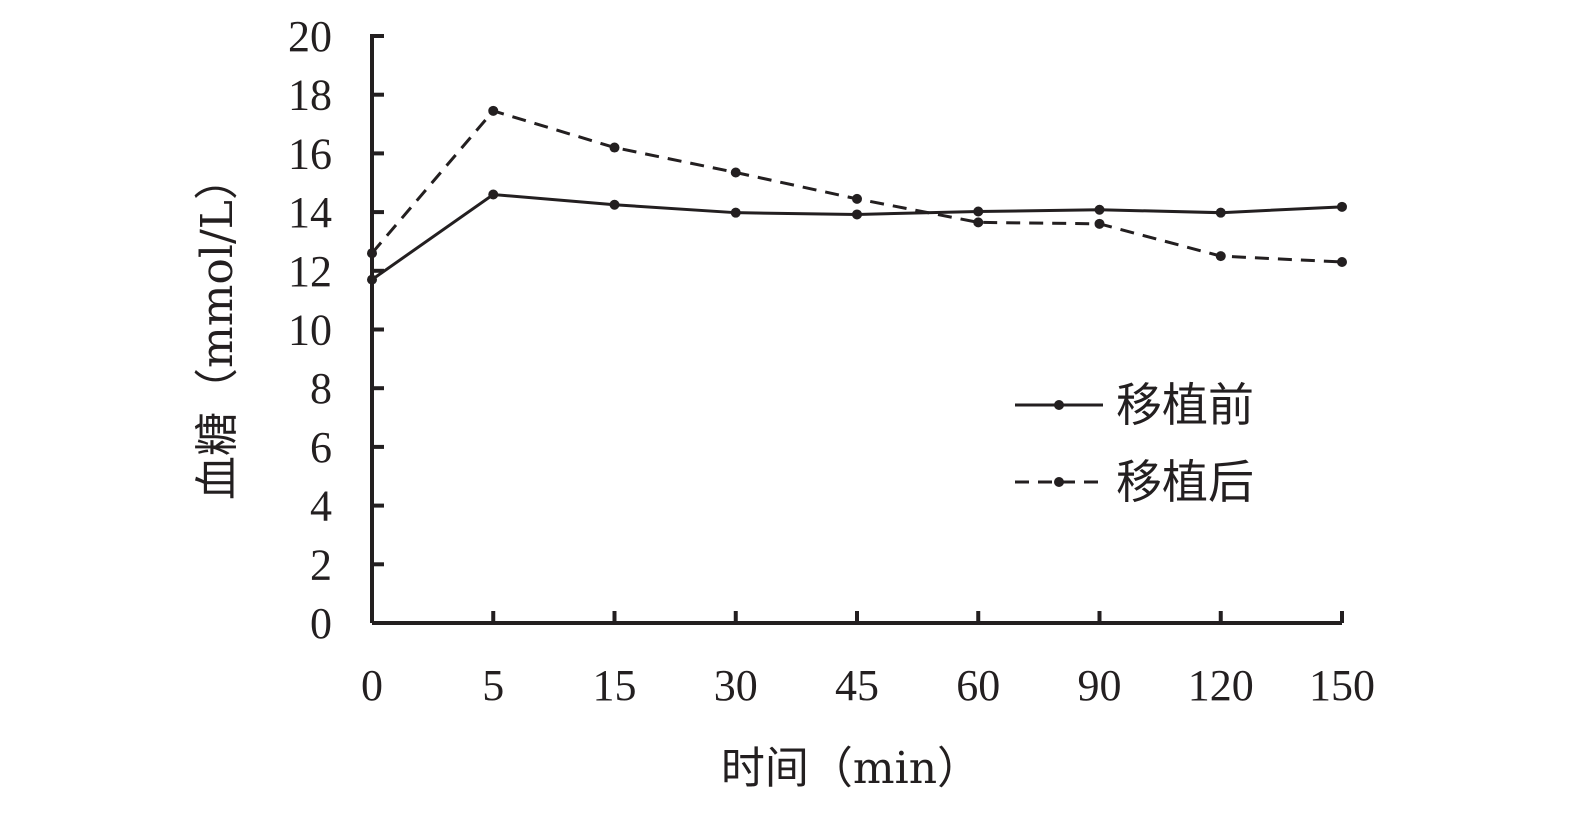 The height and width of the screenshot is (813, 1575). What do you see at coordinates (310, 330) in the screenshot?
I see `y-tick-label: 10` at bounding box center [310, 330].